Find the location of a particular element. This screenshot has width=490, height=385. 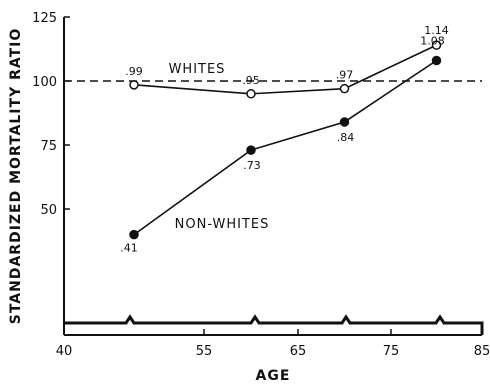

y-tick-label: 75 is located at coordinates (48, 146).